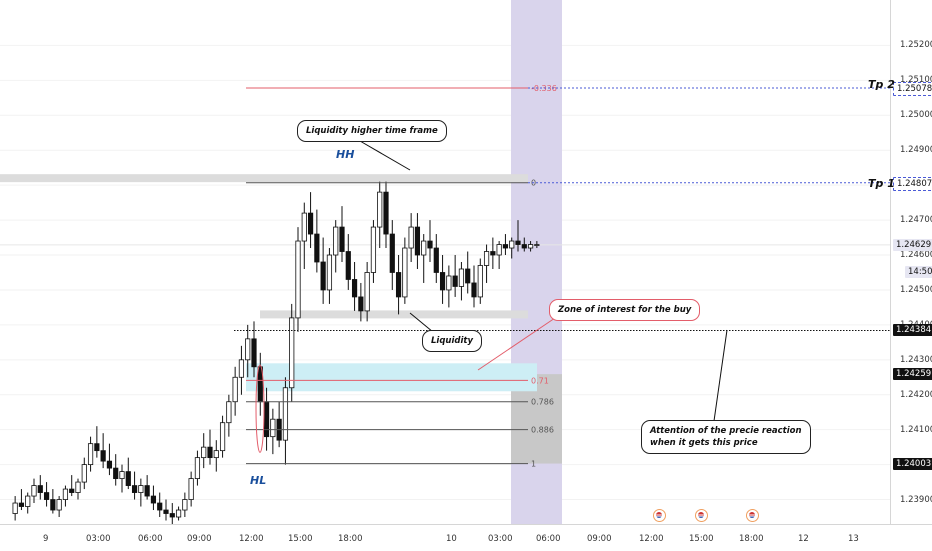 This screenshot has height=551, width=932. I want to click on price-badge: 1.24807, so click(912, 183).